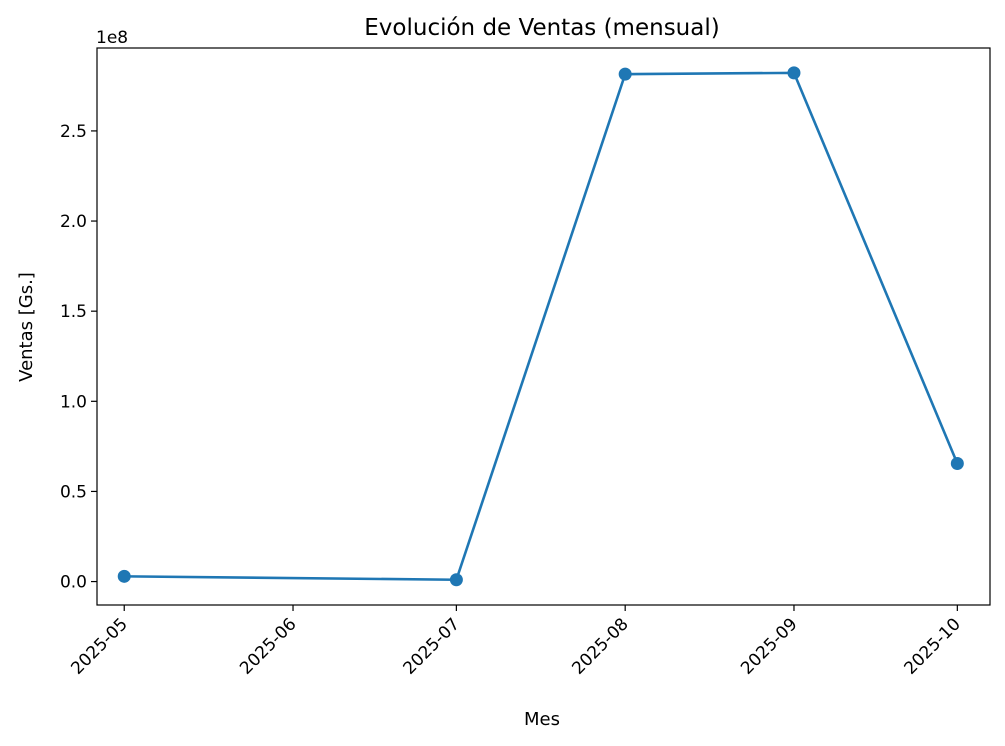 This screenshot has width=1005, height=746. Describe the element at coordinates (73, 222) in the screenshot. I see `y-tick-label: 2.0` at that location.